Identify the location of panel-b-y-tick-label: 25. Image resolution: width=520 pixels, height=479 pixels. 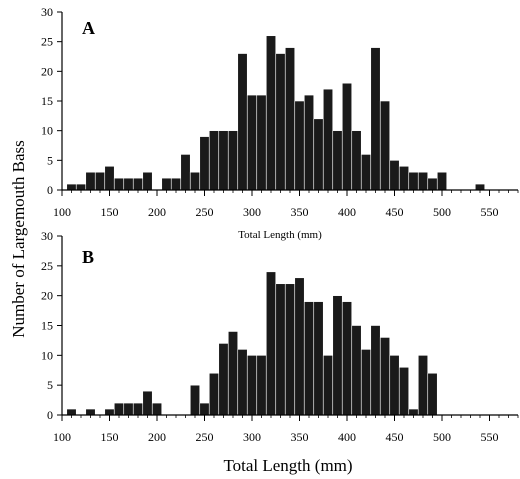
(47, 266).